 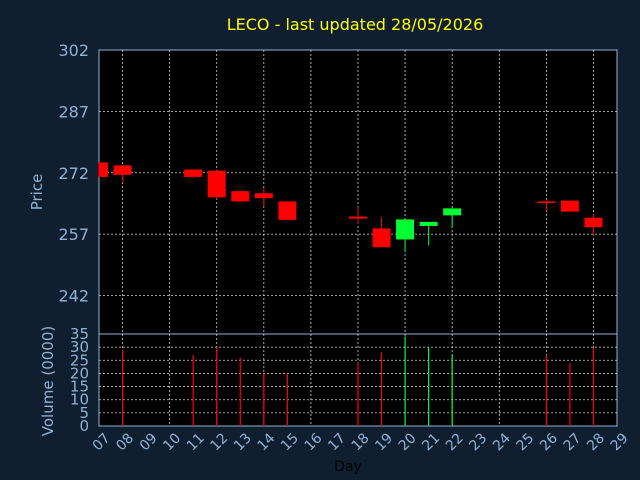 I want to click on volume-tick-label: 5, so click(x=84, y=413).